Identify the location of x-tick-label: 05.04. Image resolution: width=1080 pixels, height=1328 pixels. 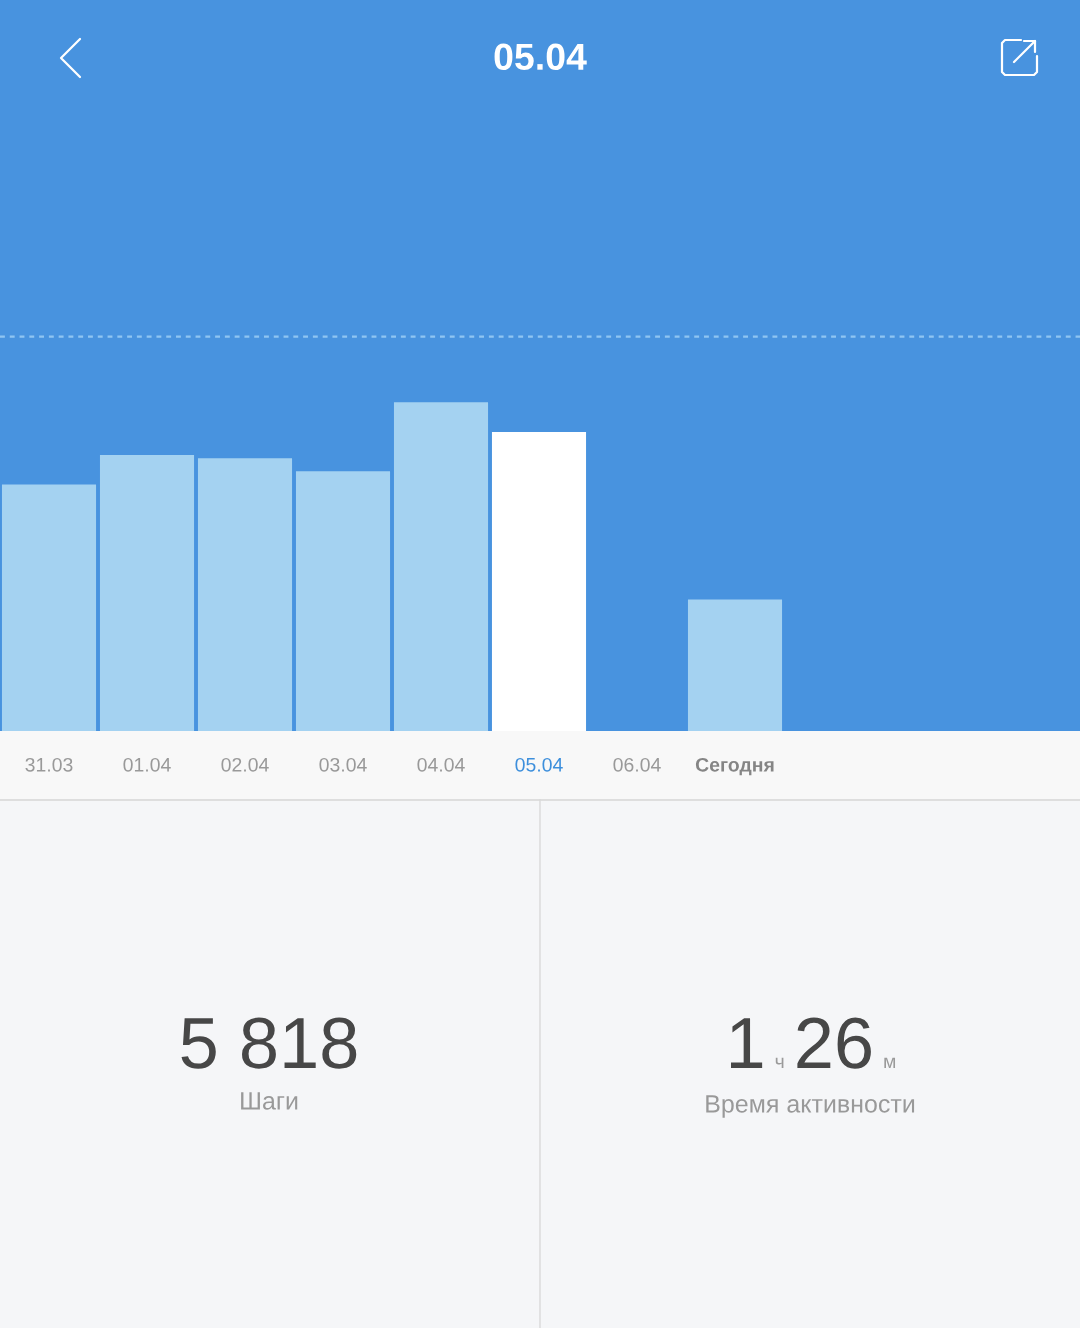
(539, 764).